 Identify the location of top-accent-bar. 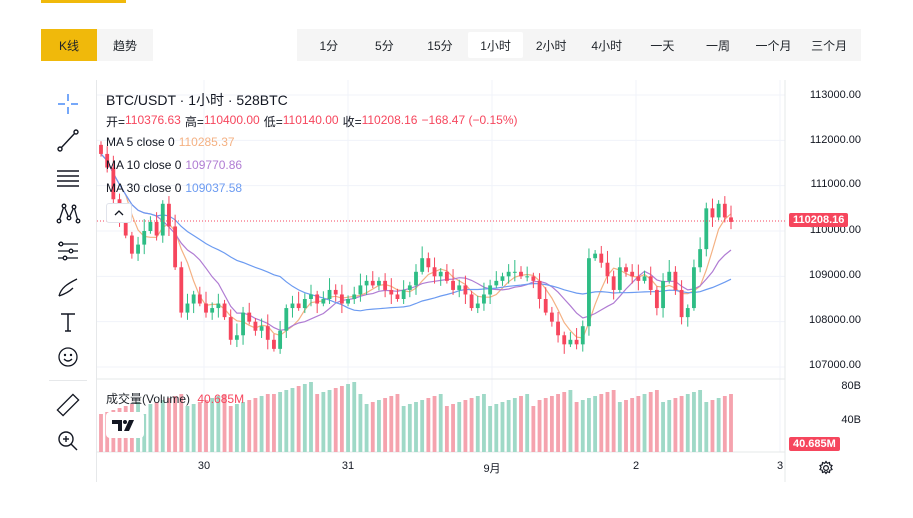
(83, 1).